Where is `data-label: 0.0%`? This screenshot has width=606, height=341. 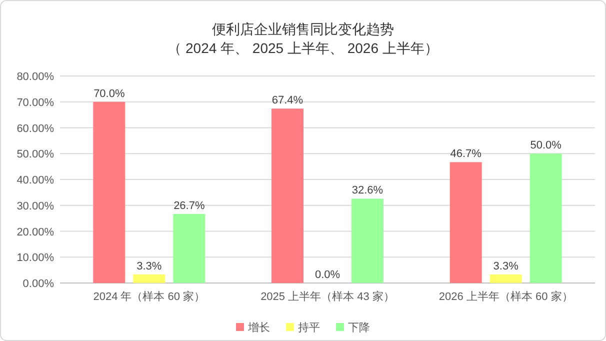
data-label: 0.0% is located at coordinates (327, 275).